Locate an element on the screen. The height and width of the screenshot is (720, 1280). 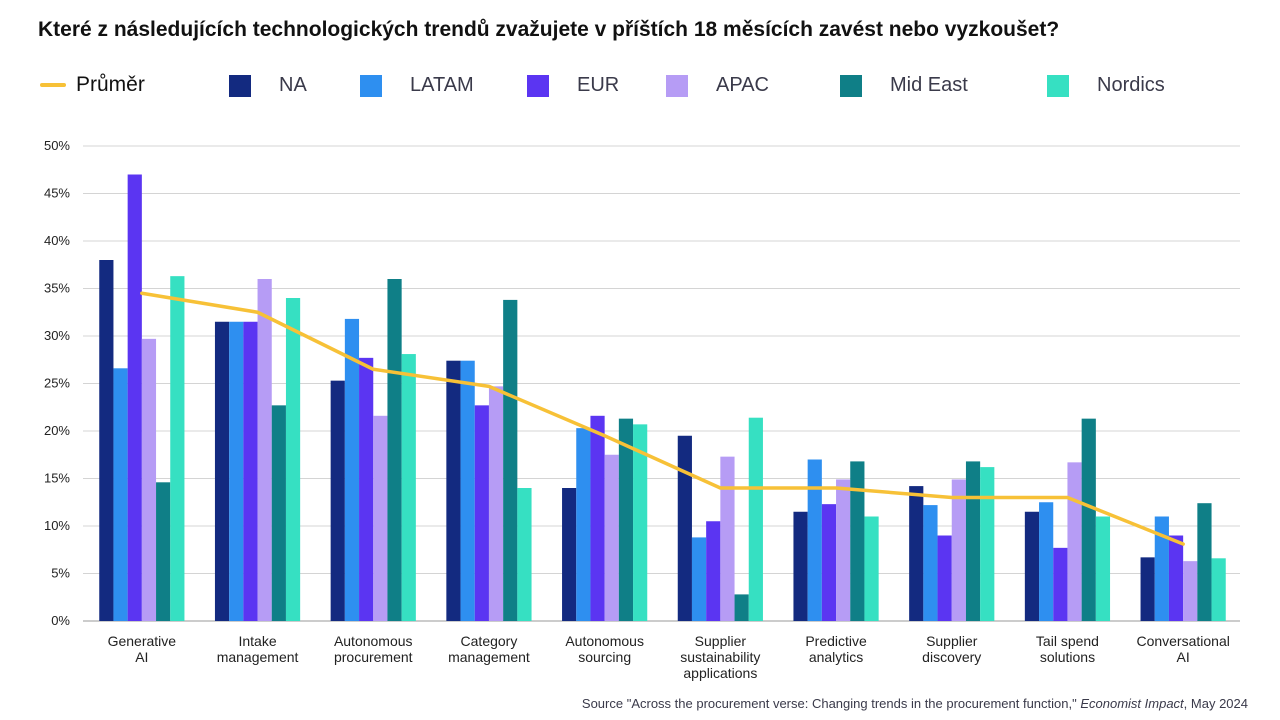
legend-item-apac: APAC is located at coordinates (717, 85).